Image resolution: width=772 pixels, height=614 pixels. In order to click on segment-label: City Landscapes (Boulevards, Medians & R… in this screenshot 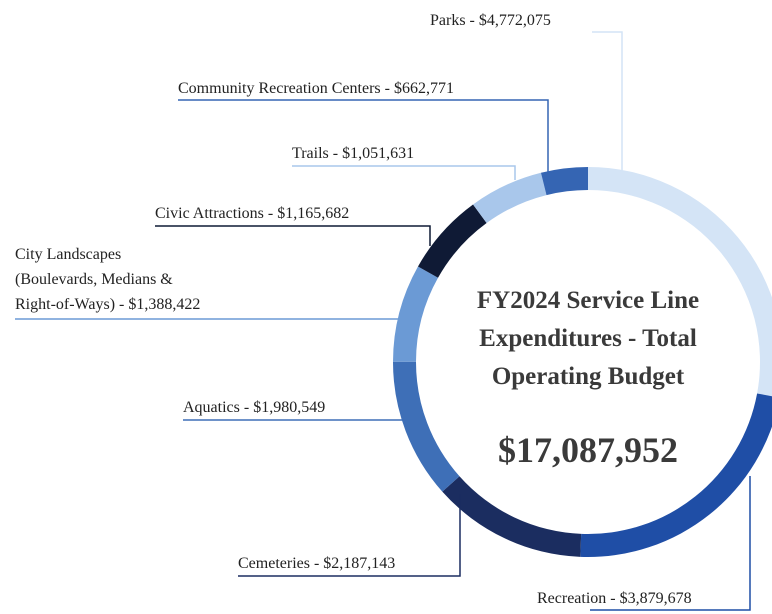, I will do `click(108, 279)`.